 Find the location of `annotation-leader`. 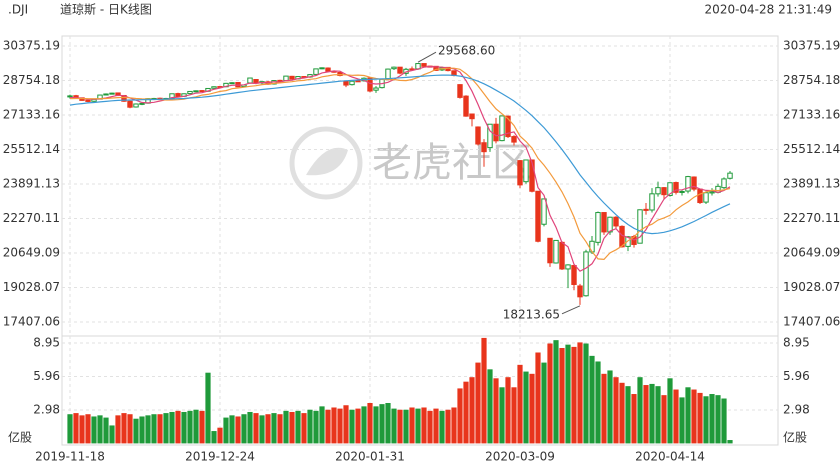

annotation-leader is located at coordinates (571, 310).